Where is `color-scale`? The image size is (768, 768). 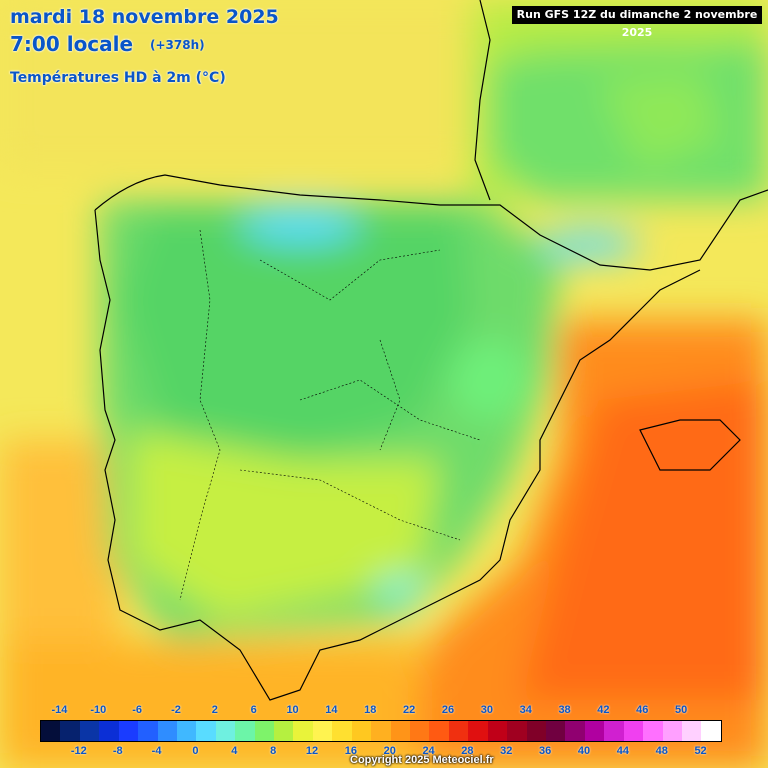
color-scale is located at coordinates (381, 731).